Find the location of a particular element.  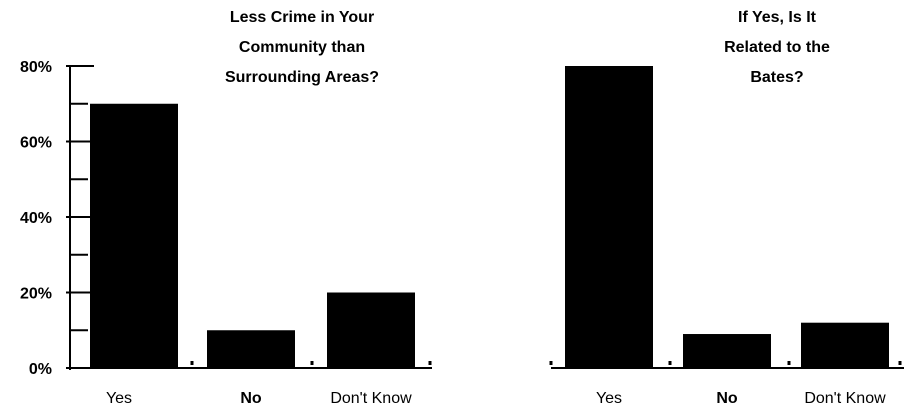

chart-title-line: Related to the is located at coordinates (777, 47).